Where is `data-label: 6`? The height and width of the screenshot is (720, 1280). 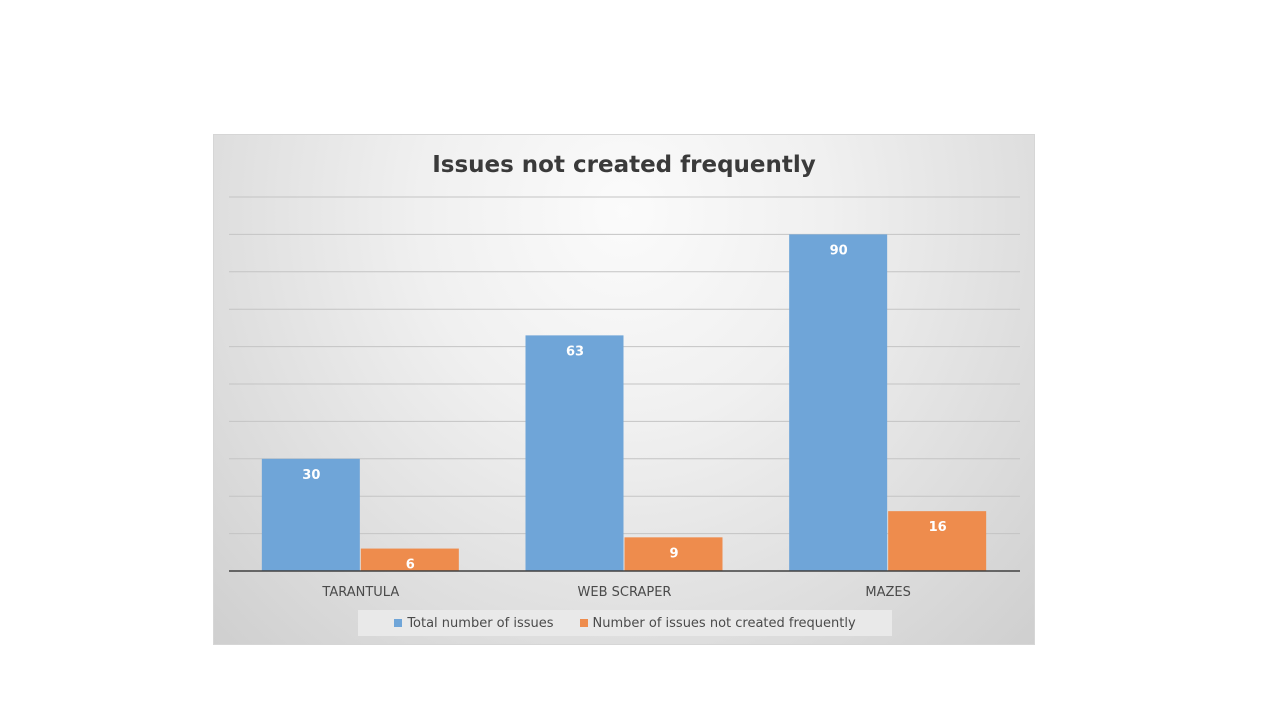 data-label: 6 is located at coordinates (410, 565).